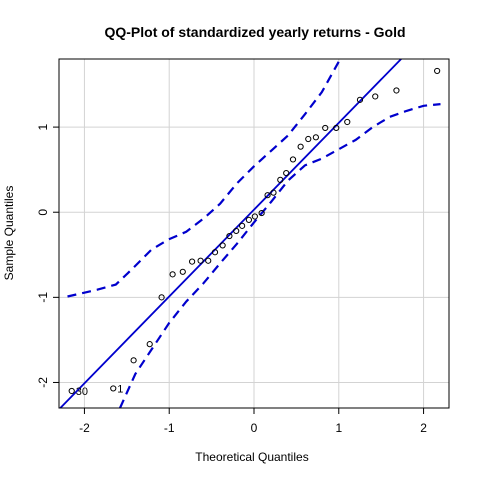 Image resolution: width=480 pixels, height=480 pixels. Describe the element at coordinates (9, 233) in the screenshot. I see `y-axis-label: Sample Quantiles` at that location.